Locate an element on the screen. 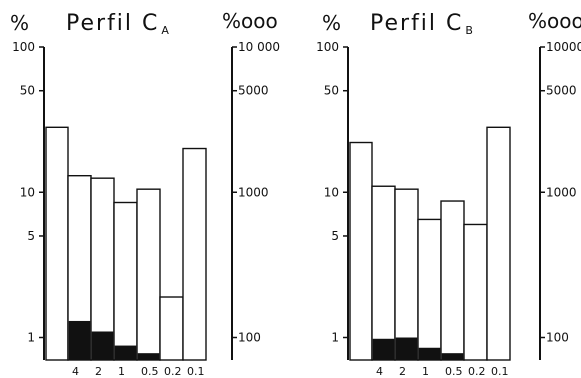 The width and height of the screenshot is (581, 378). right-tick-label: 10 000 is located at coordinates (259, 47).